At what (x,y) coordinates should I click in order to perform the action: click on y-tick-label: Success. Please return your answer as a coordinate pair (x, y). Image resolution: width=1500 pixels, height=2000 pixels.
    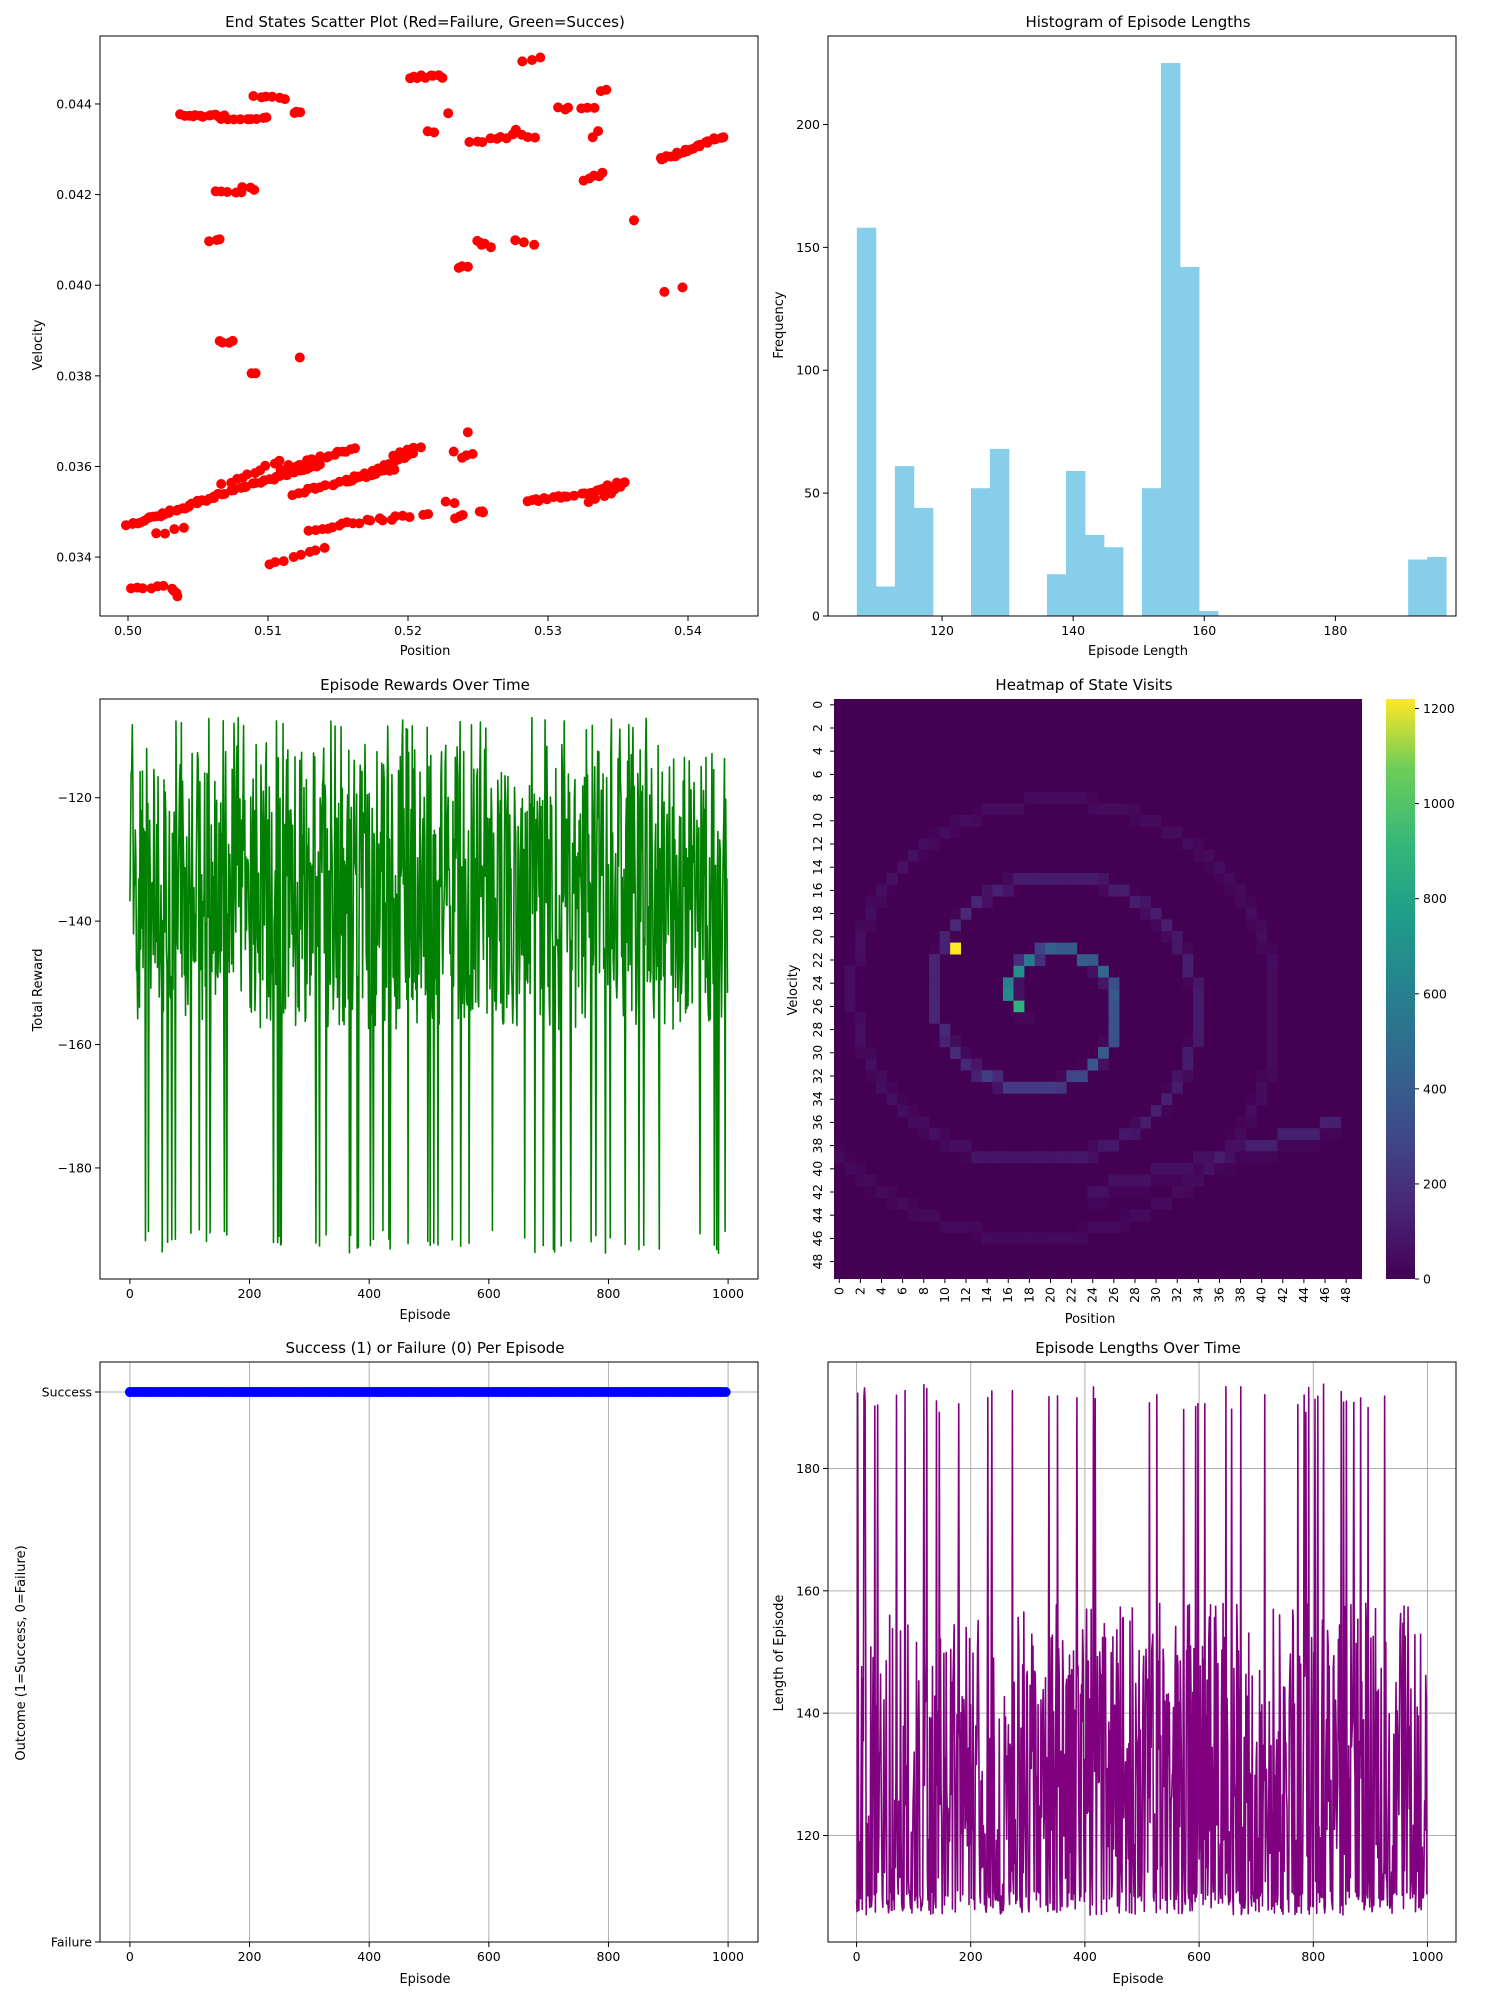
    Looking at the image, I should click on (67, 1392).